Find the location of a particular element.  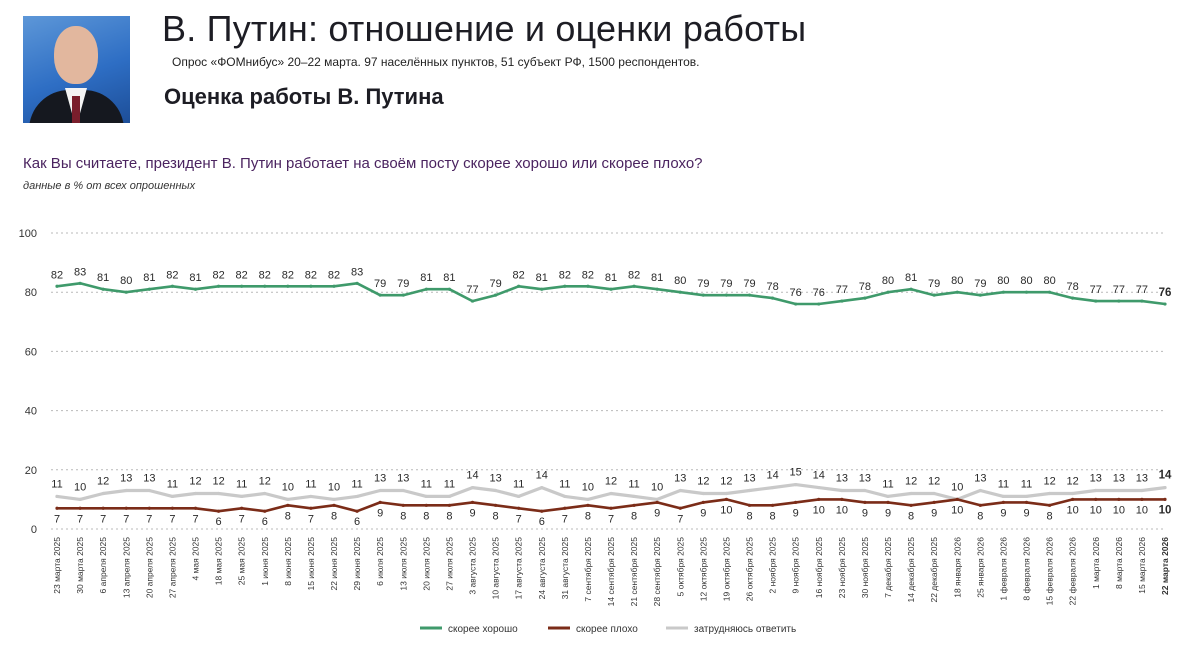

legend-label: скорее плохо is located at coordinates (607, 629).